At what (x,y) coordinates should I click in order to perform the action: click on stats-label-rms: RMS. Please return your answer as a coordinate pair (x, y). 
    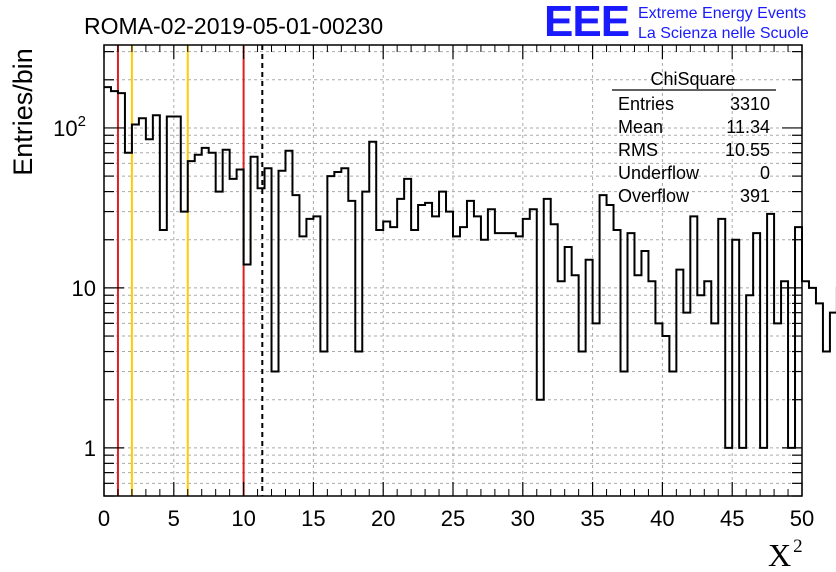
    Looking at the image, I should click on (638, 150).